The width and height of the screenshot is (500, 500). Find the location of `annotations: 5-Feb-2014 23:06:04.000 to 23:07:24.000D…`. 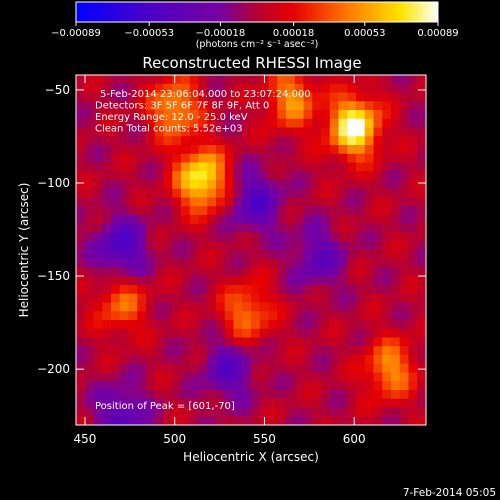

annotations: 5-Feb-2014 23:06:04.000 to 23:07:24.000D… is located at coordinates (203, 112).